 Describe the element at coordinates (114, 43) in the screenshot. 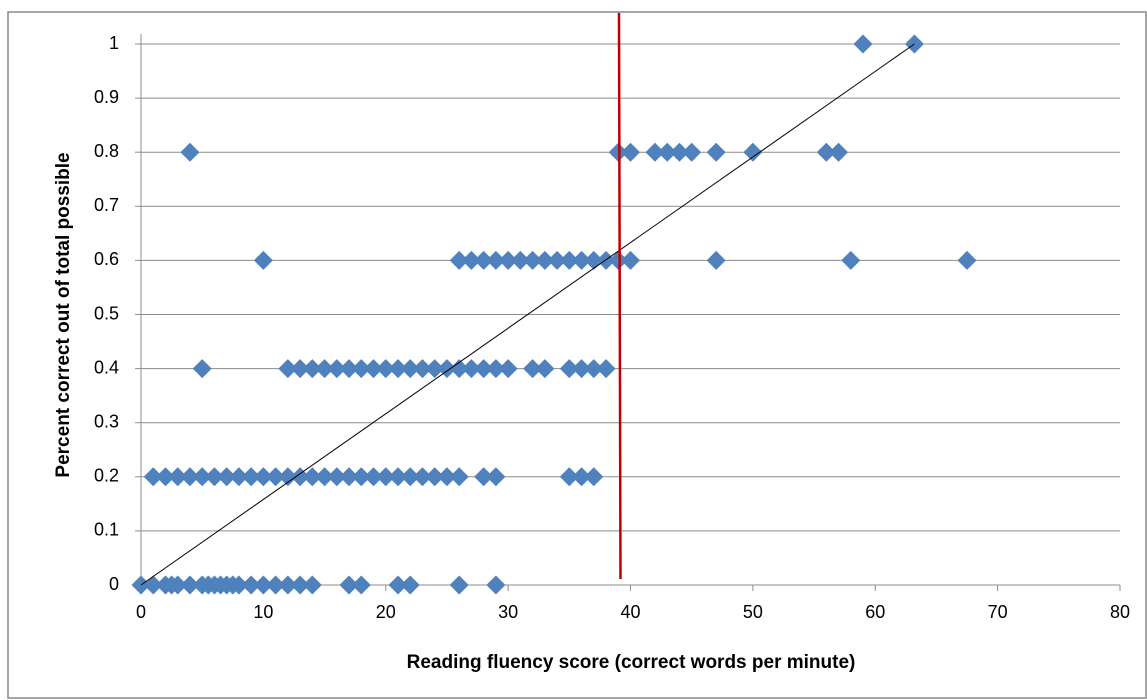

I see `y-tick-label: 1` at that location.